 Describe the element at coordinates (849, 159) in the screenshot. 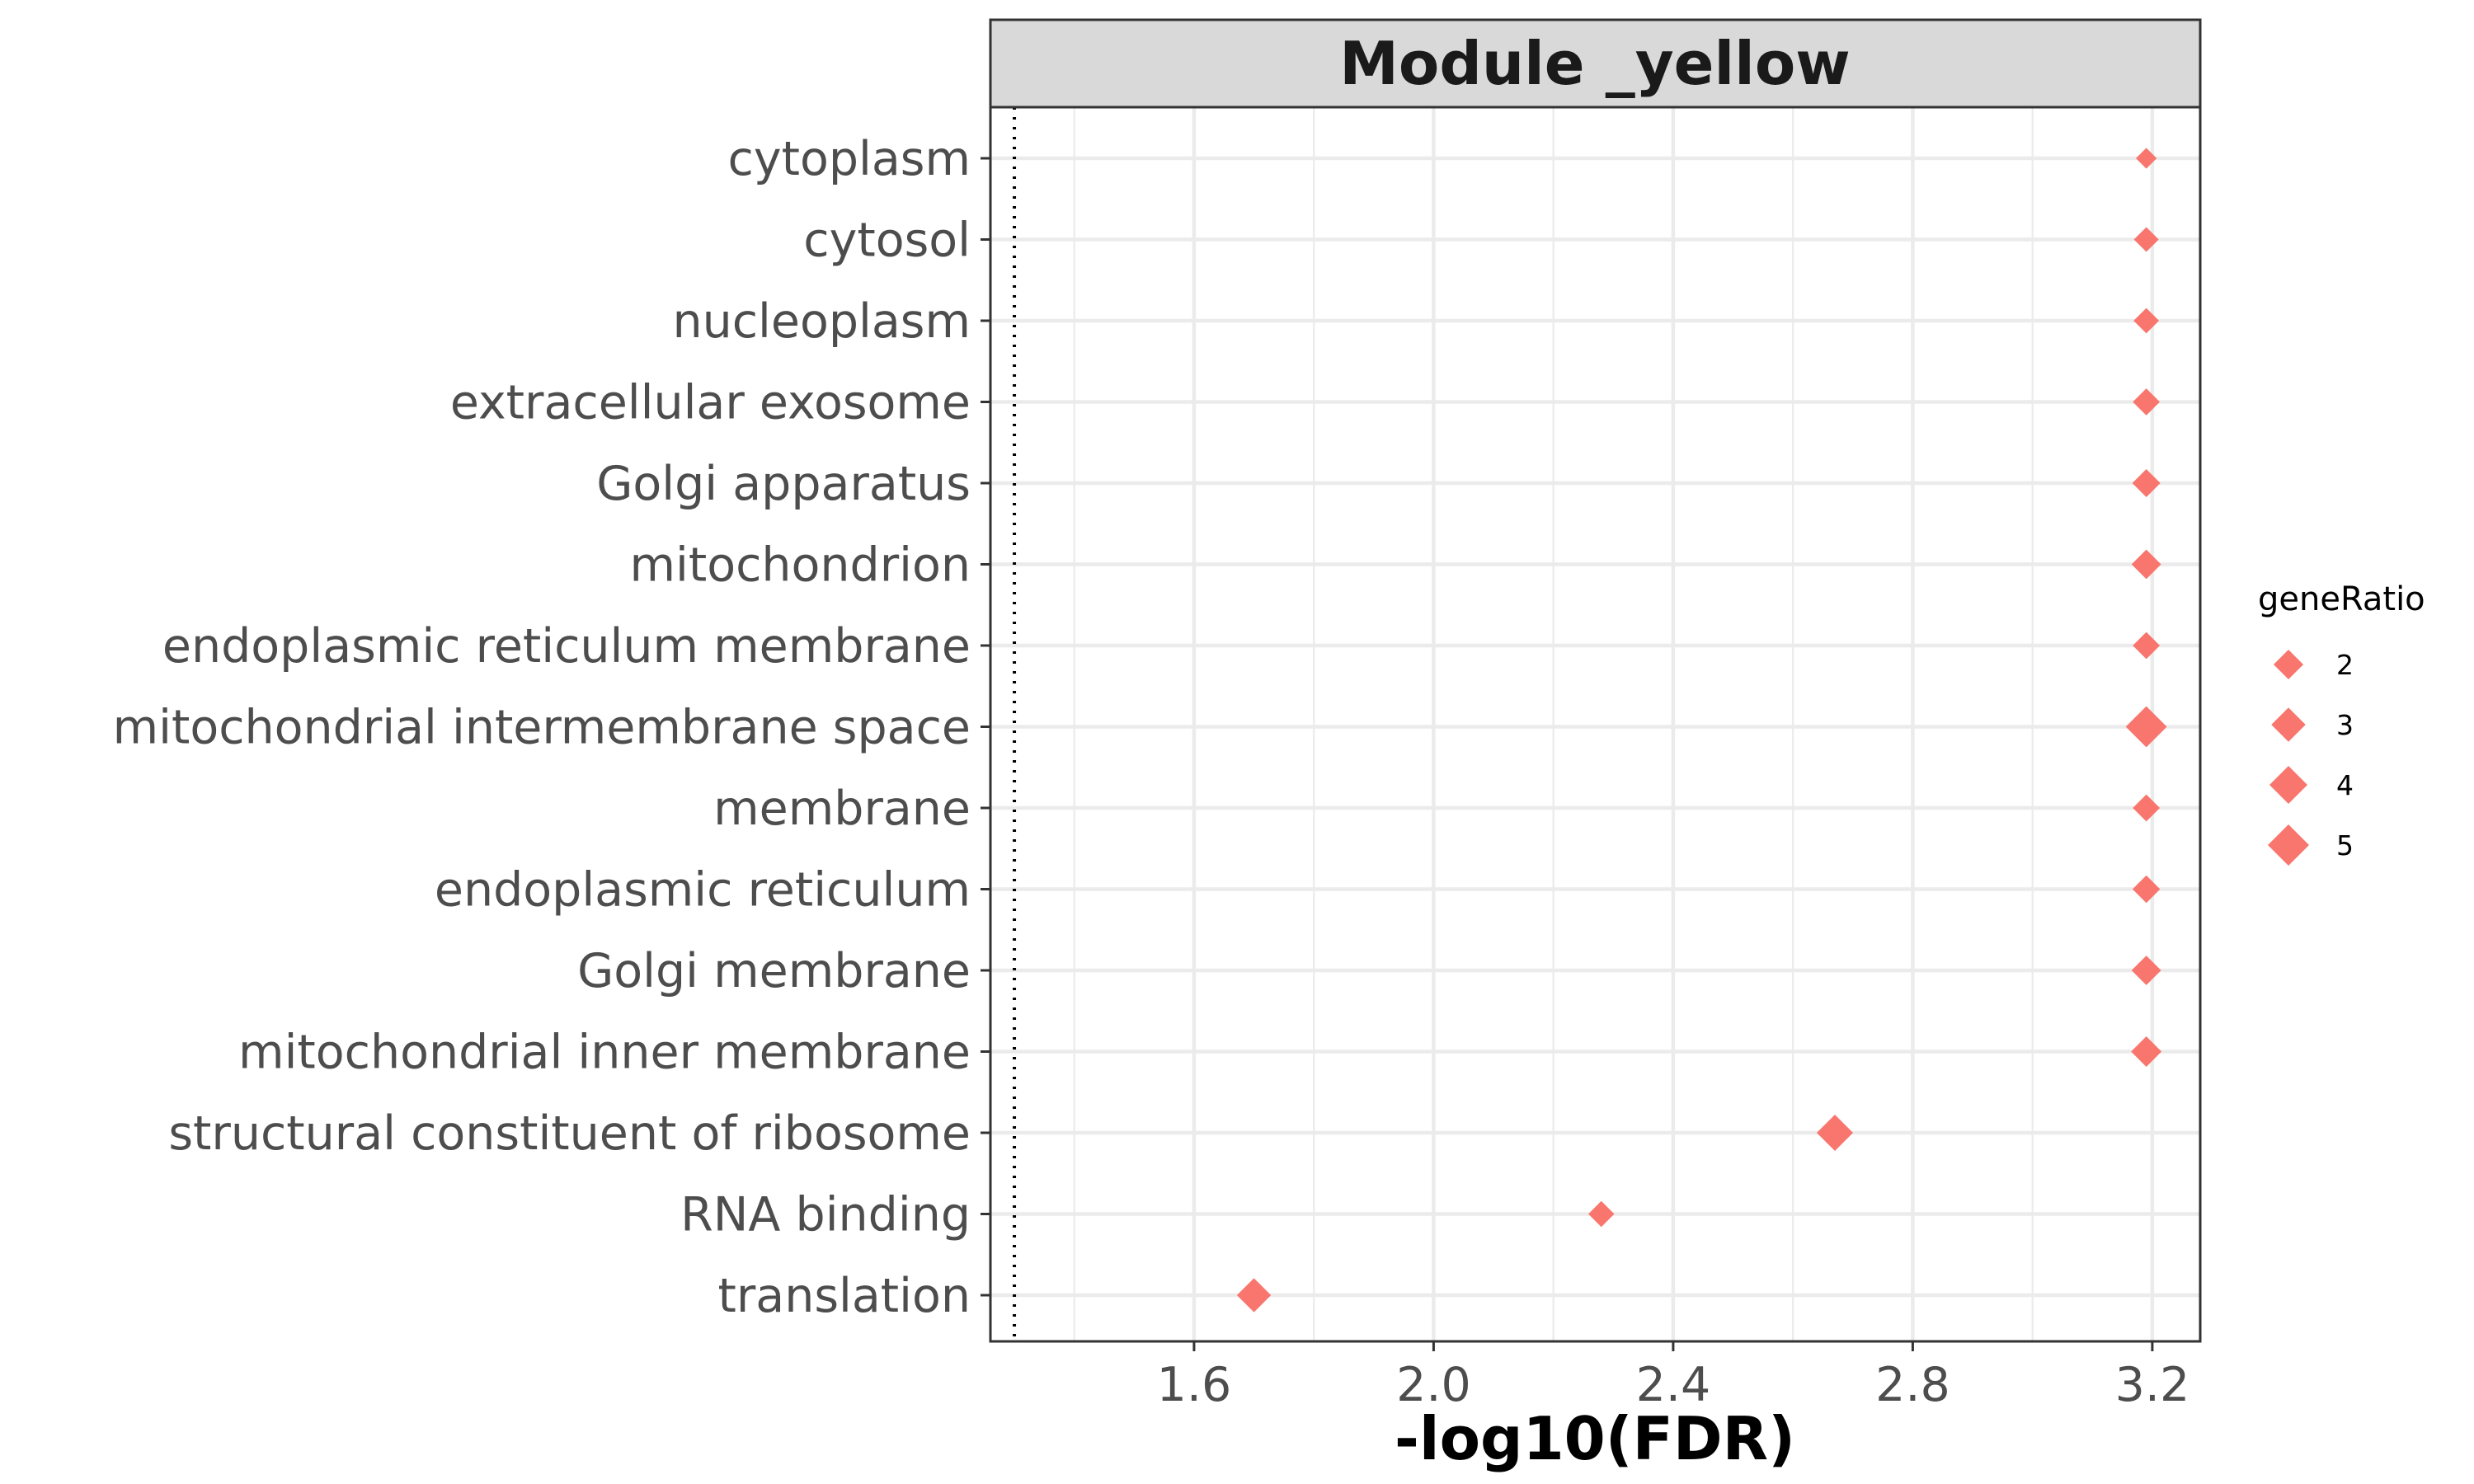

I see `y-tick-label: cytoplasm` at that location.